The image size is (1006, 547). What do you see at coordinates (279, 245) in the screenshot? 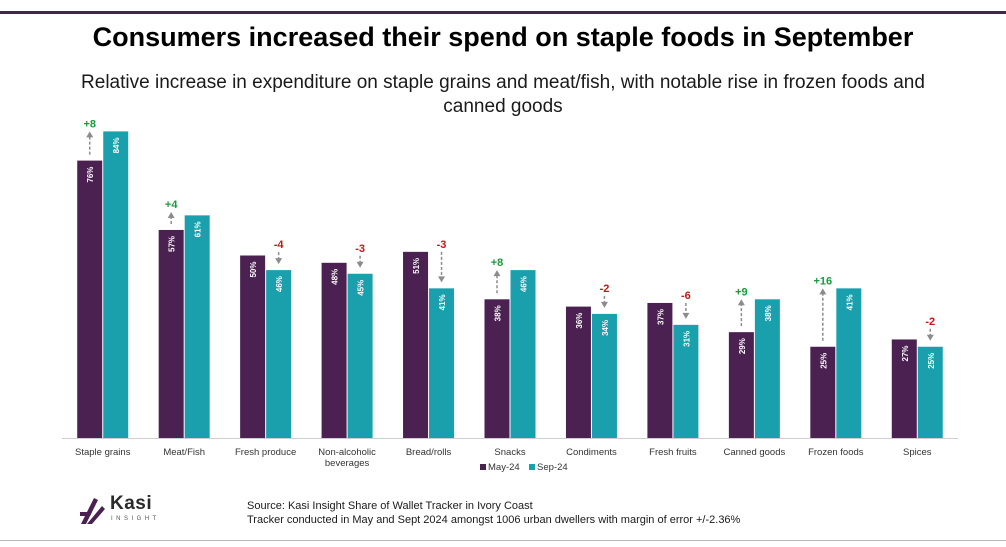
I see `change-label: -4` at bounding box center [279, 245].